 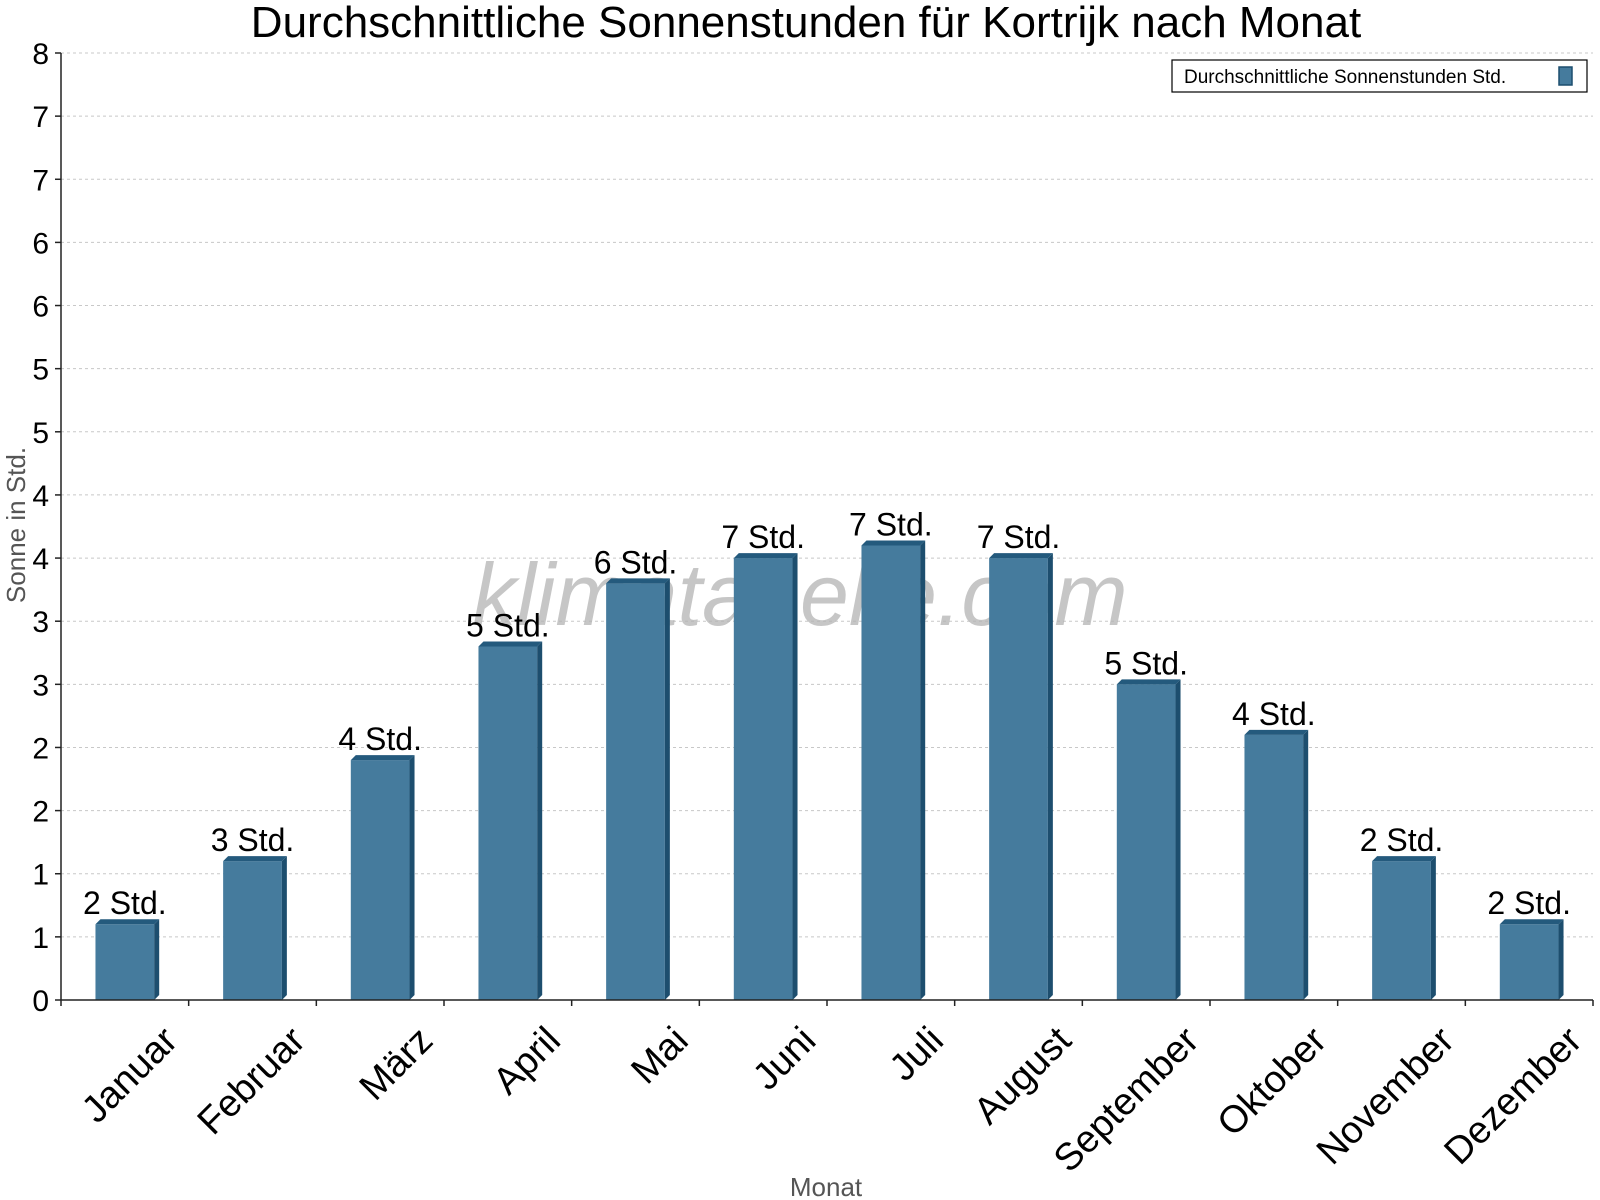 What do you see at coordinates (1386, 1096) in the screenshot?
I see `x-tick-label: November` at bounding box center [1386, 1096].